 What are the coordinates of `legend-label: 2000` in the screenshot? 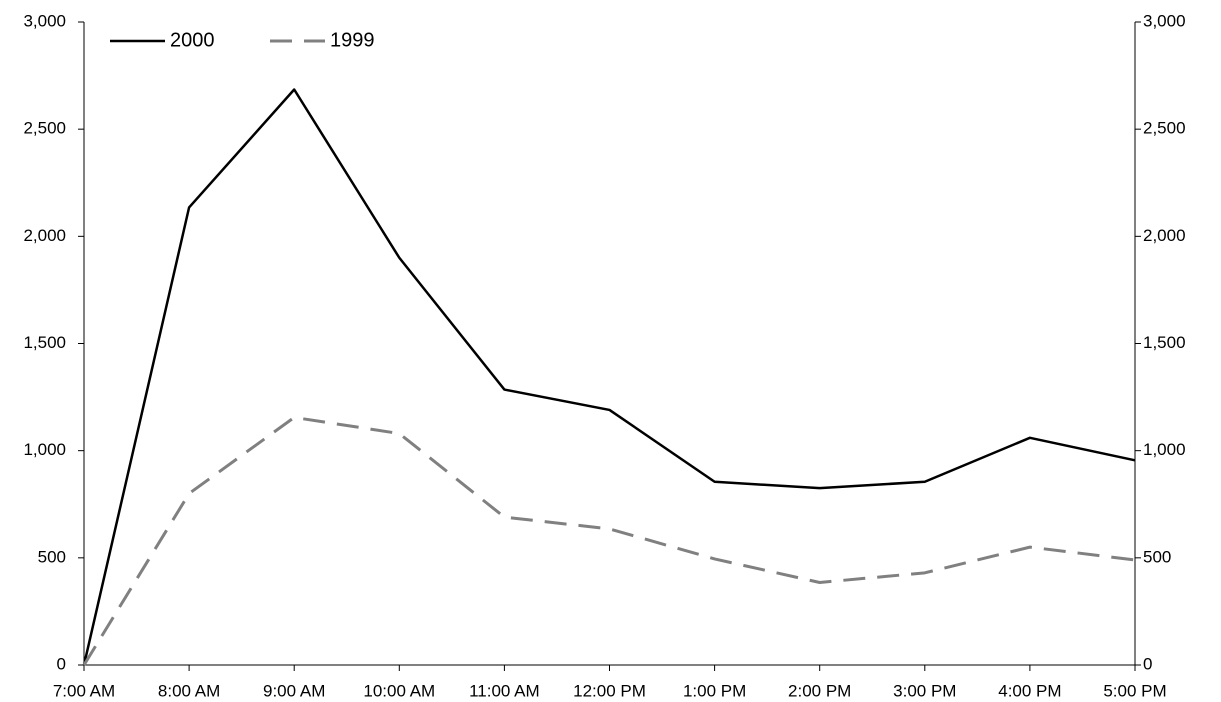 It's located at (192, 40).